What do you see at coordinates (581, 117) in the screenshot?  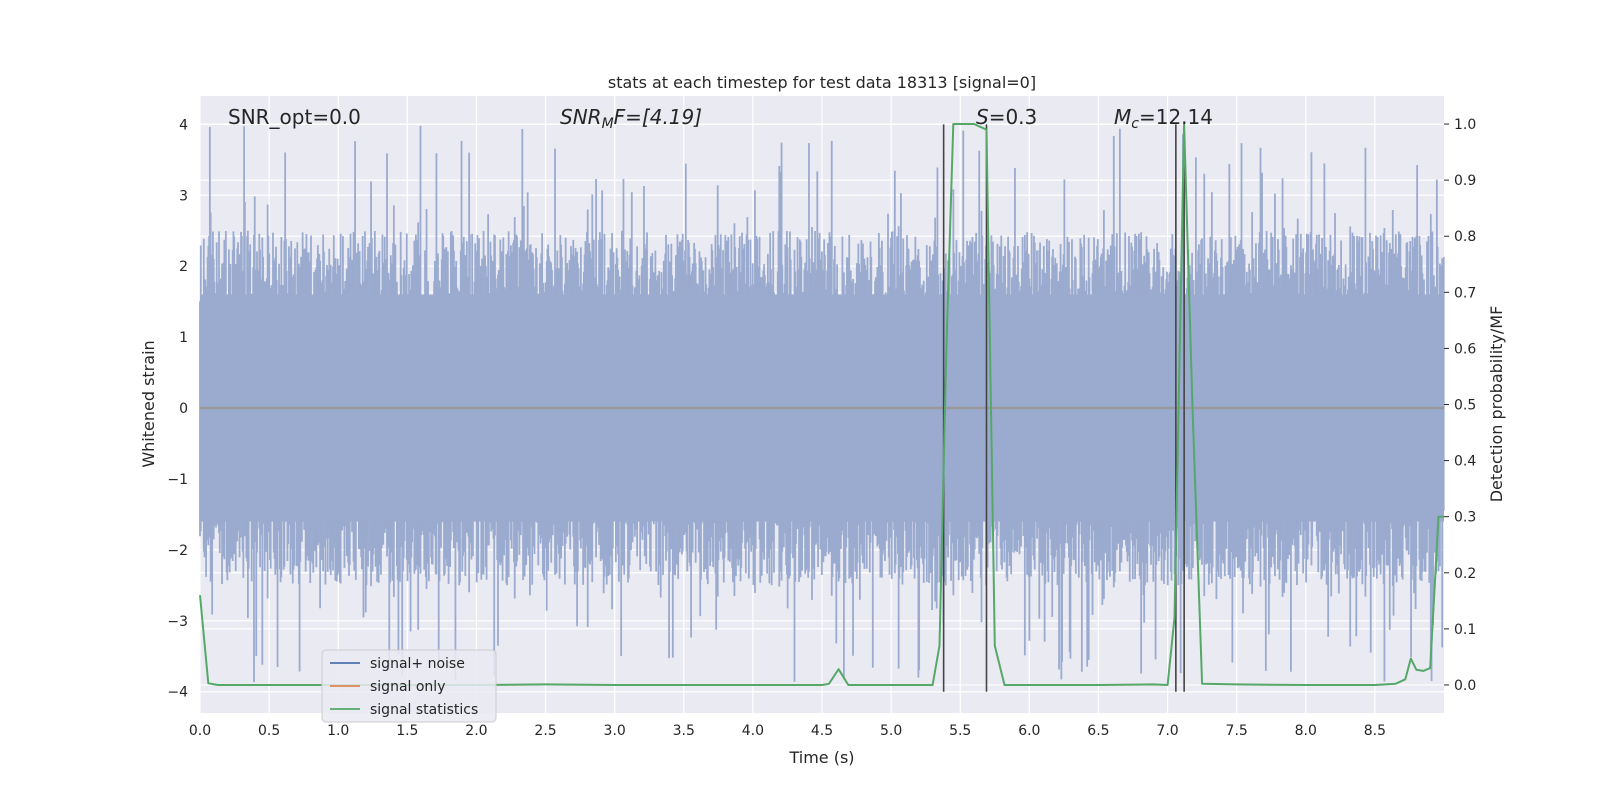 I see `annotation-snr-mf-main: SNR` at bounding box center [581, 117].